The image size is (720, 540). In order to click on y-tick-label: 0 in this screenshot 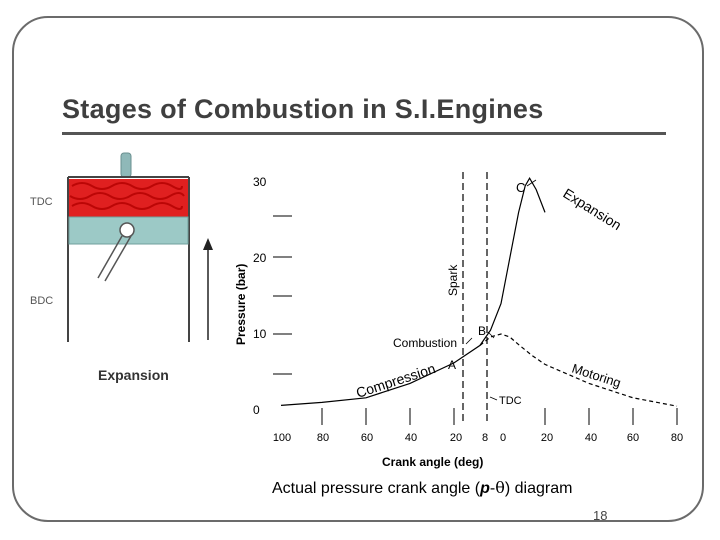, I will do `click(256, 410)`.